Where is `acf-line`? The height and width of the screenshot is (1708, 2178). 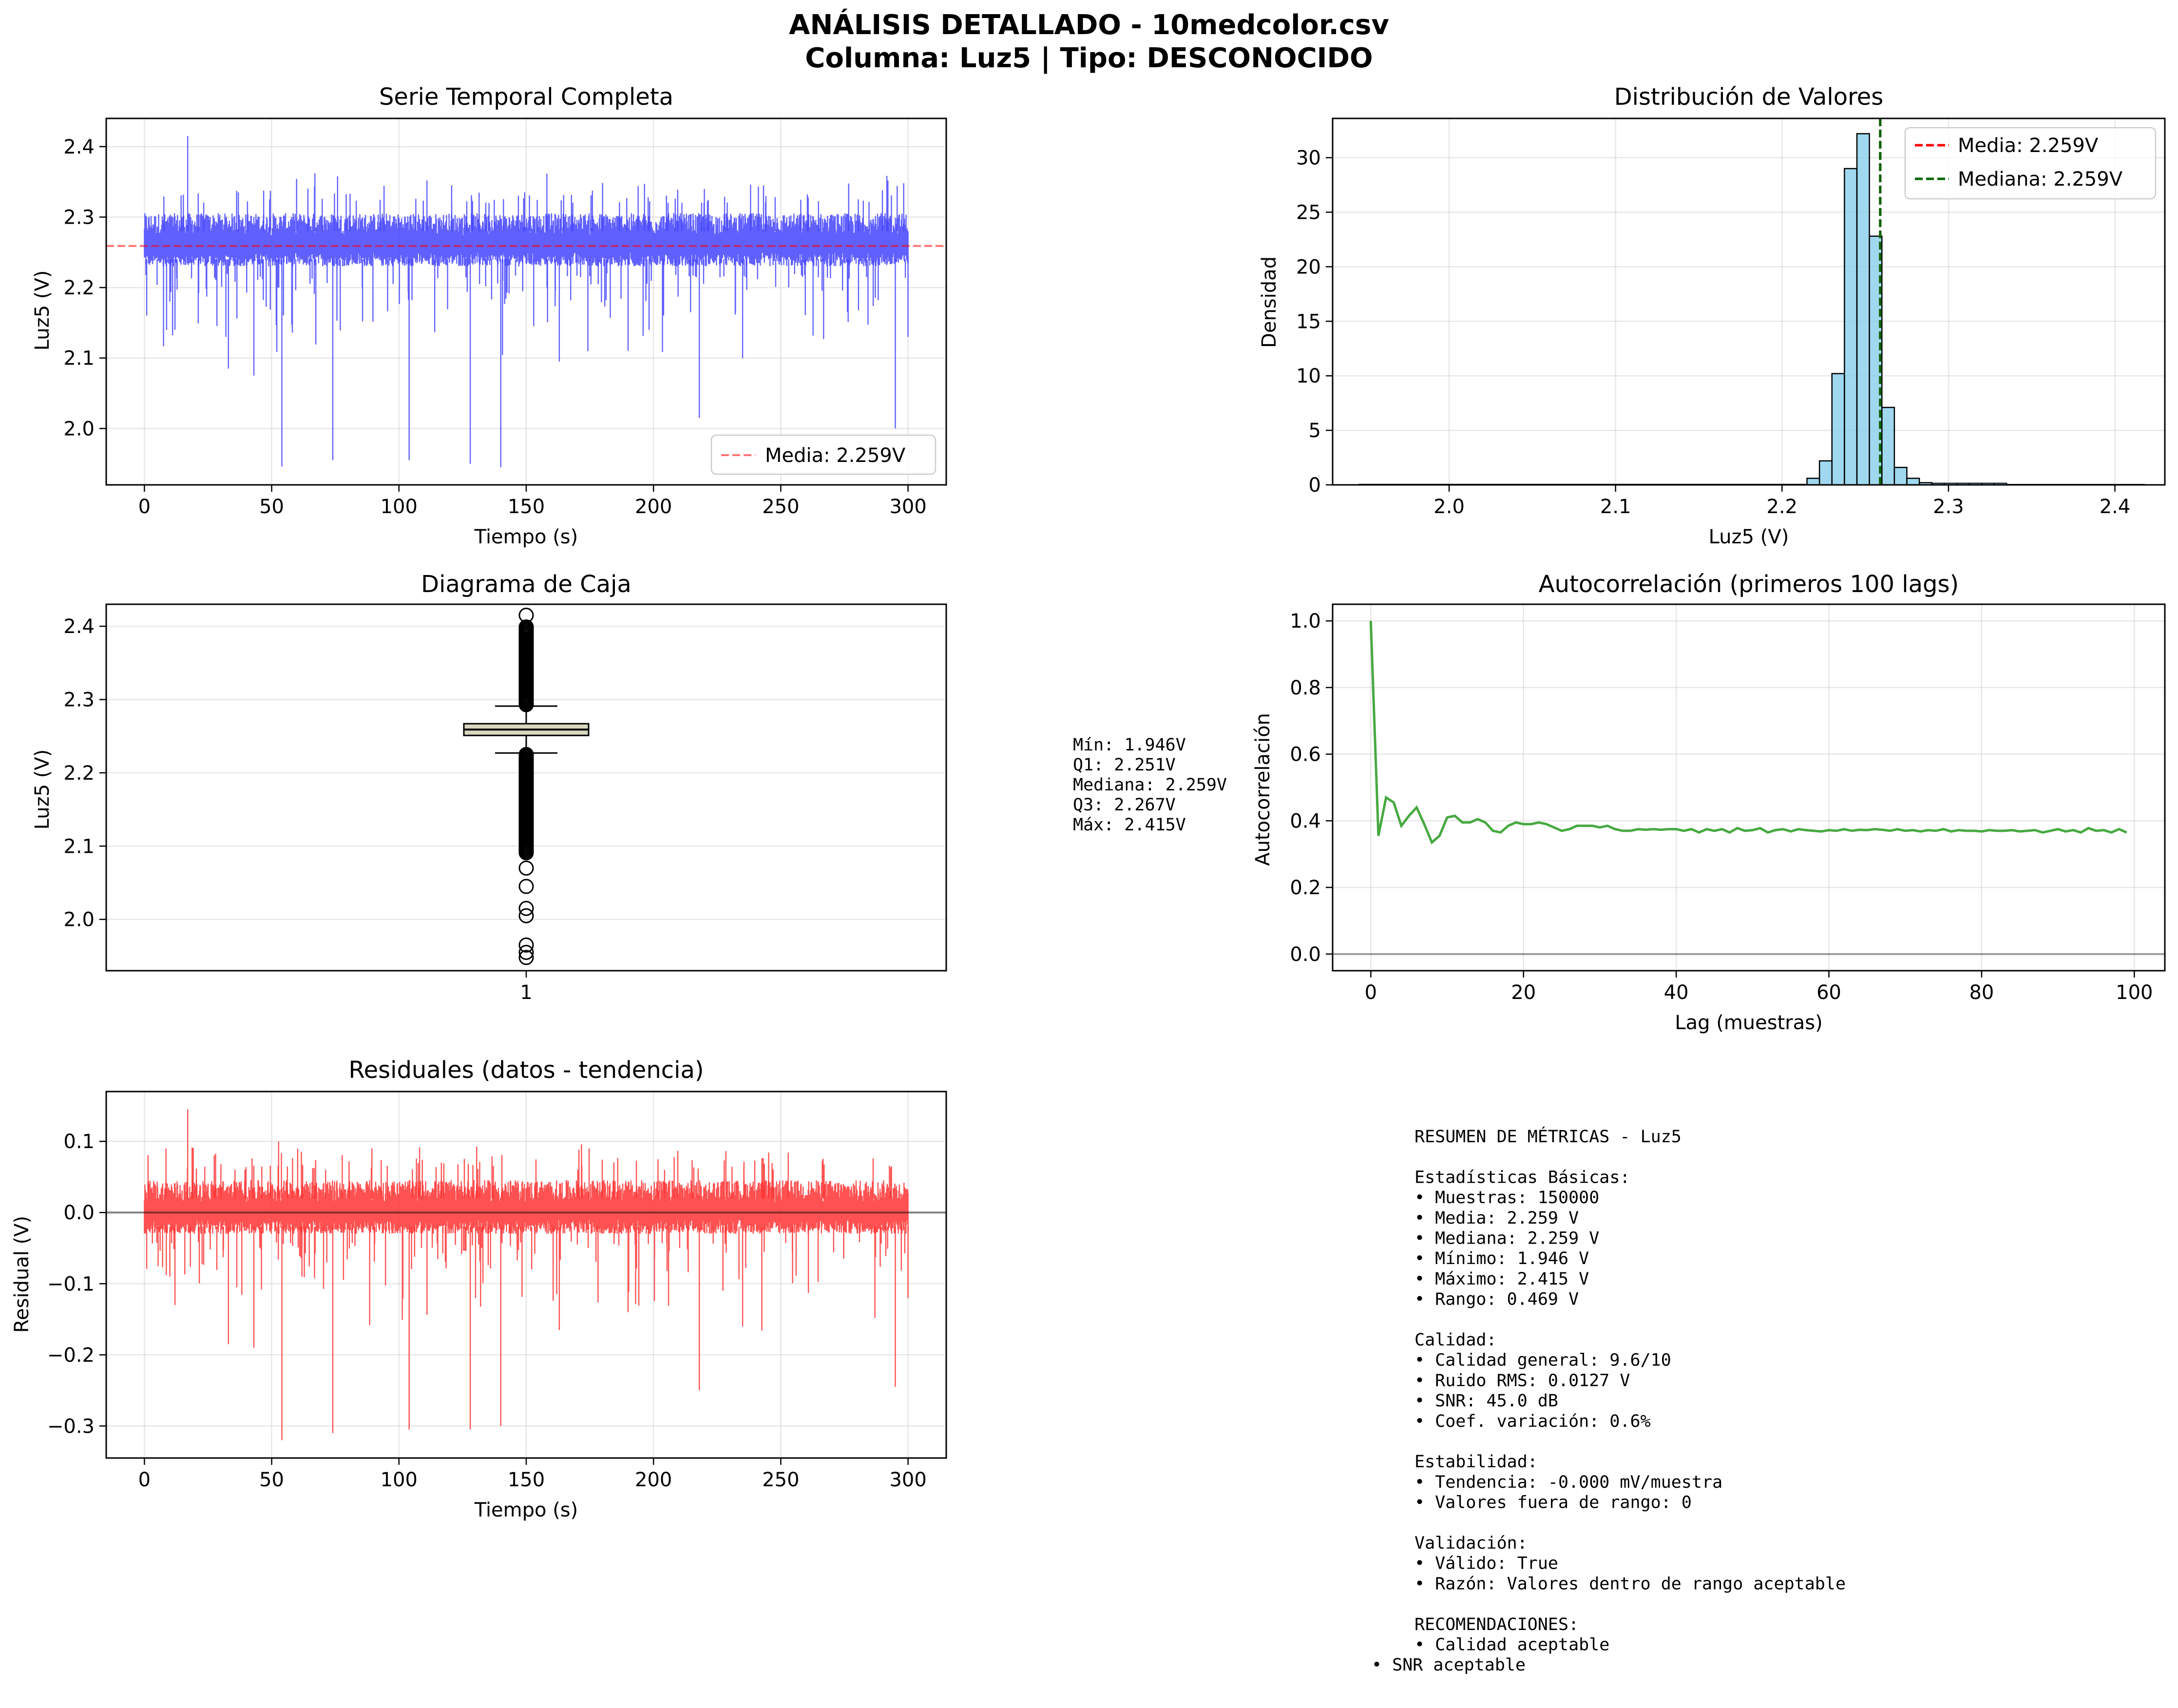 acf-line is located at coordinates (1748, 732).